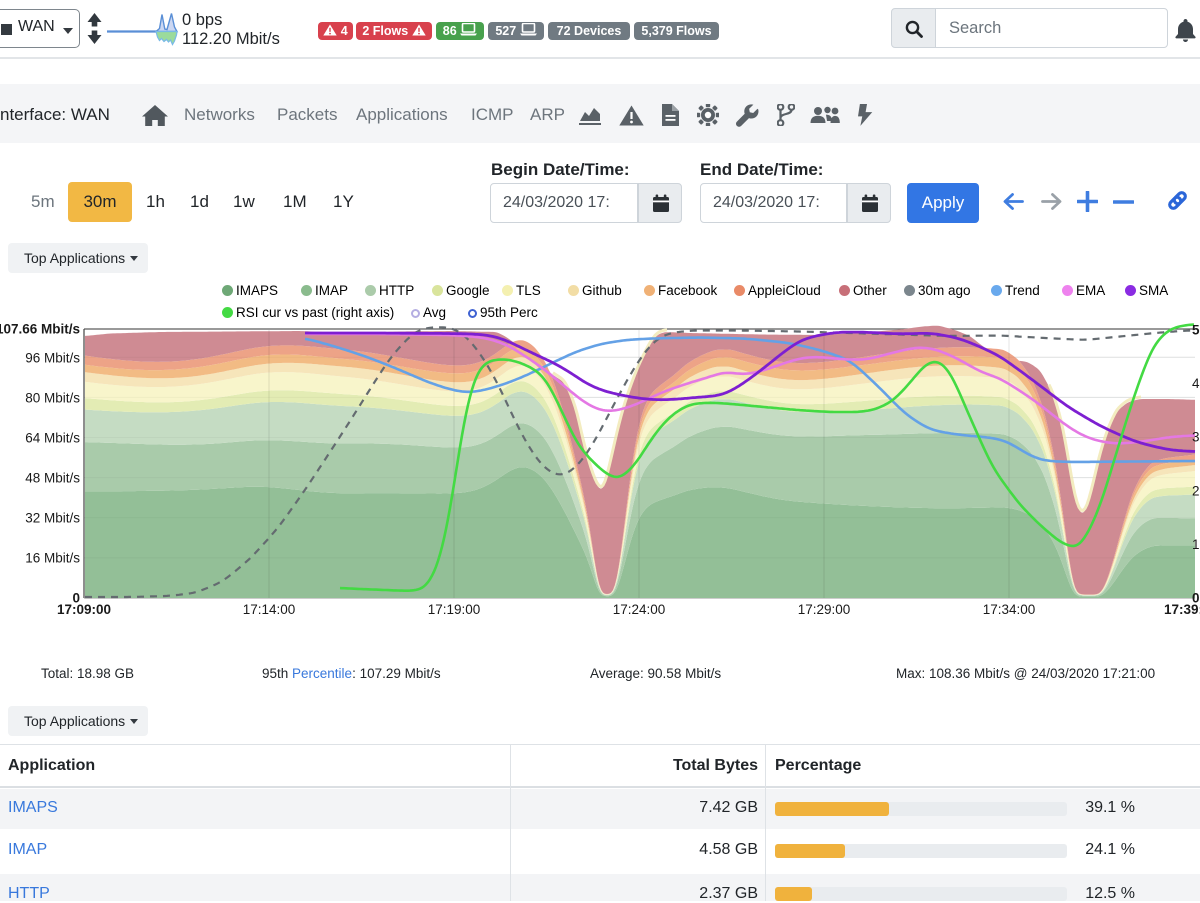 This screenshot has height=903, width=1200. Describe the element at coordinates (1009, 609) in the screenshot. I see `svg-text: 17:34:00` at that location.